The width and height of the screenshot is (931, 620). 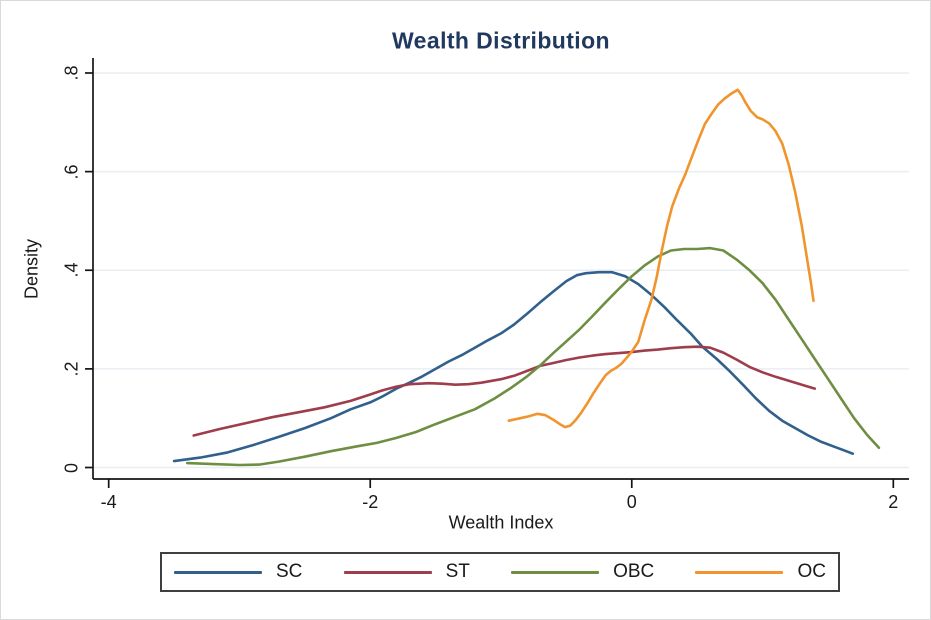 I want to click on y-tick-label: .8, so click(x=71, y=73).